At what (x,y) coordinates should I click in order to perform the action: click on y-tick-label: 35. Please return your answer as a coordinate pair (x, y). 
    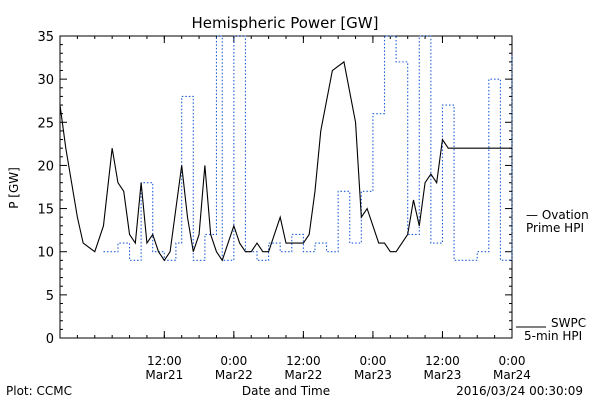
    Looking at the image, I should click on (45, 37).